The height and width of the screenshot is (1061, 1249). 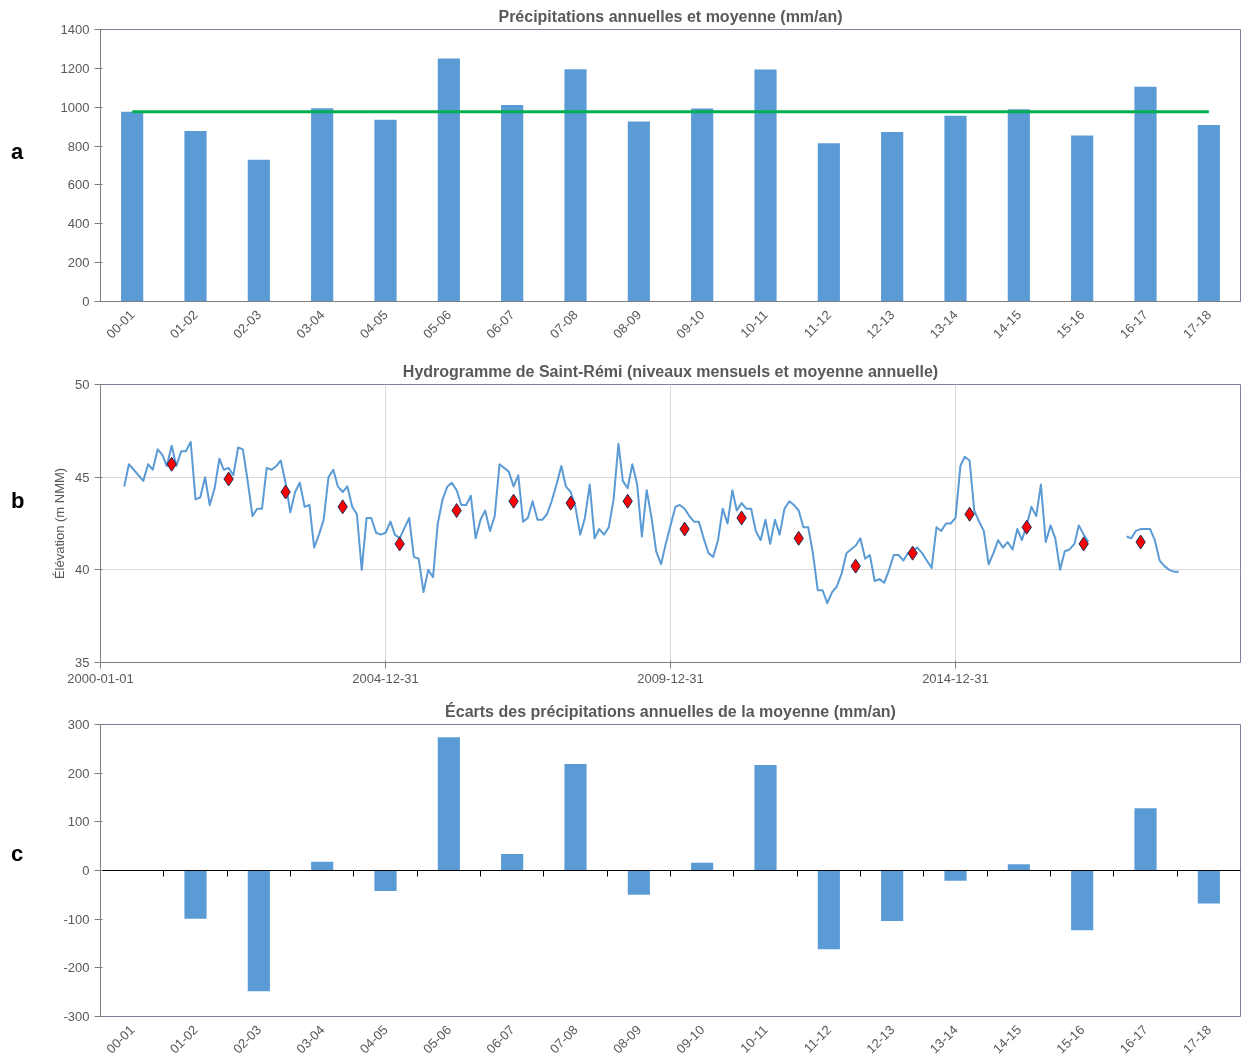 What do you see at coordinates (17, 152) in the screenshot?
I see `text: a` at bounding box center [17, 152].